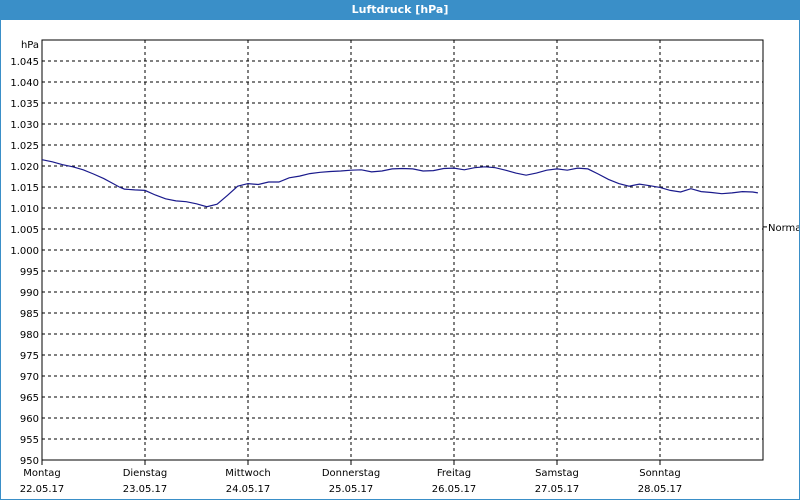  I want to click on y-tick-label: 1.010, so click(24, 209).